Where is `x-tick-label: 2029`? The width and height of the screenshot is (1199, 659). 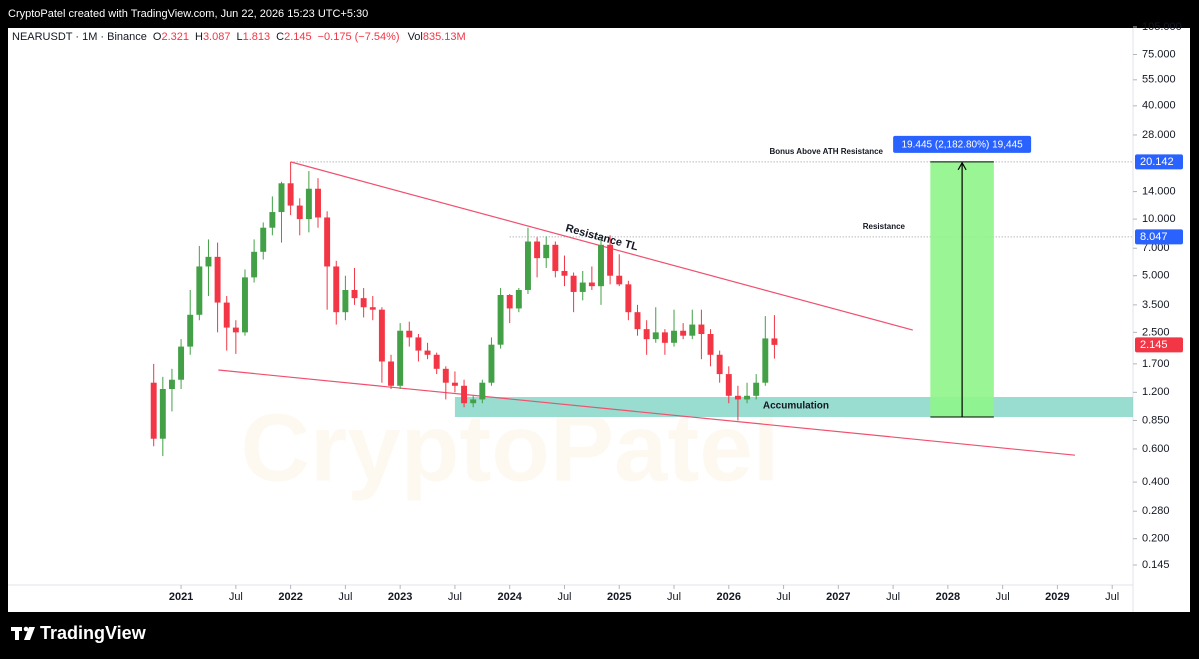
x-tick-label: 2029 is located at coordinates (1057, 597).